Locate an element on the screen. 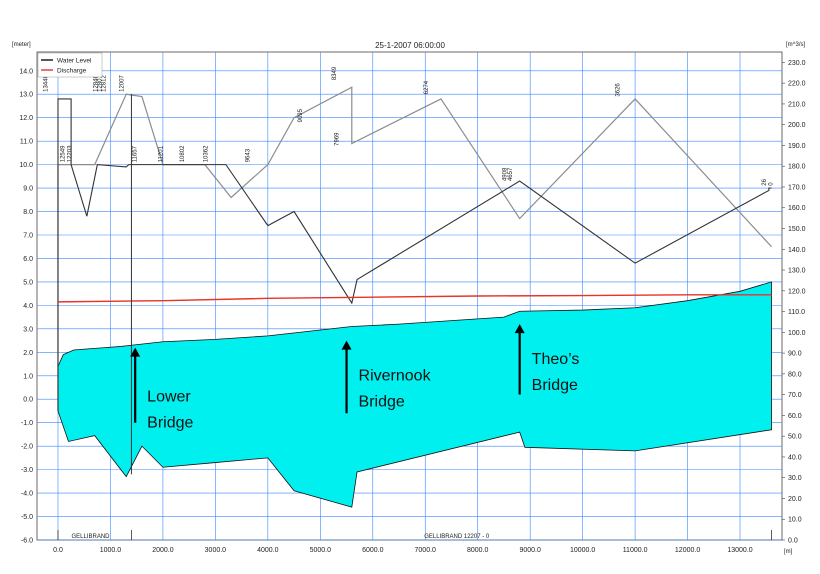 The width and height of the screenshot is (820, 574). y-left-tick-label: -2.0 is located at coordinates (27, 447).